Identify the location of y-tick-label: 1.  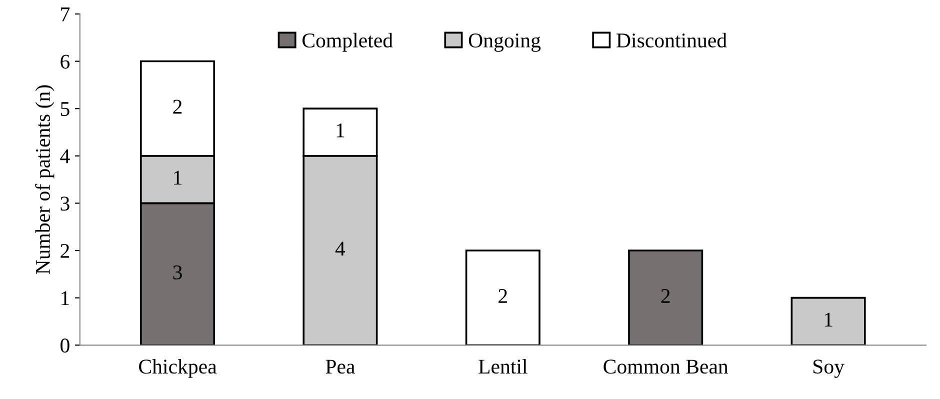
(65, 298).